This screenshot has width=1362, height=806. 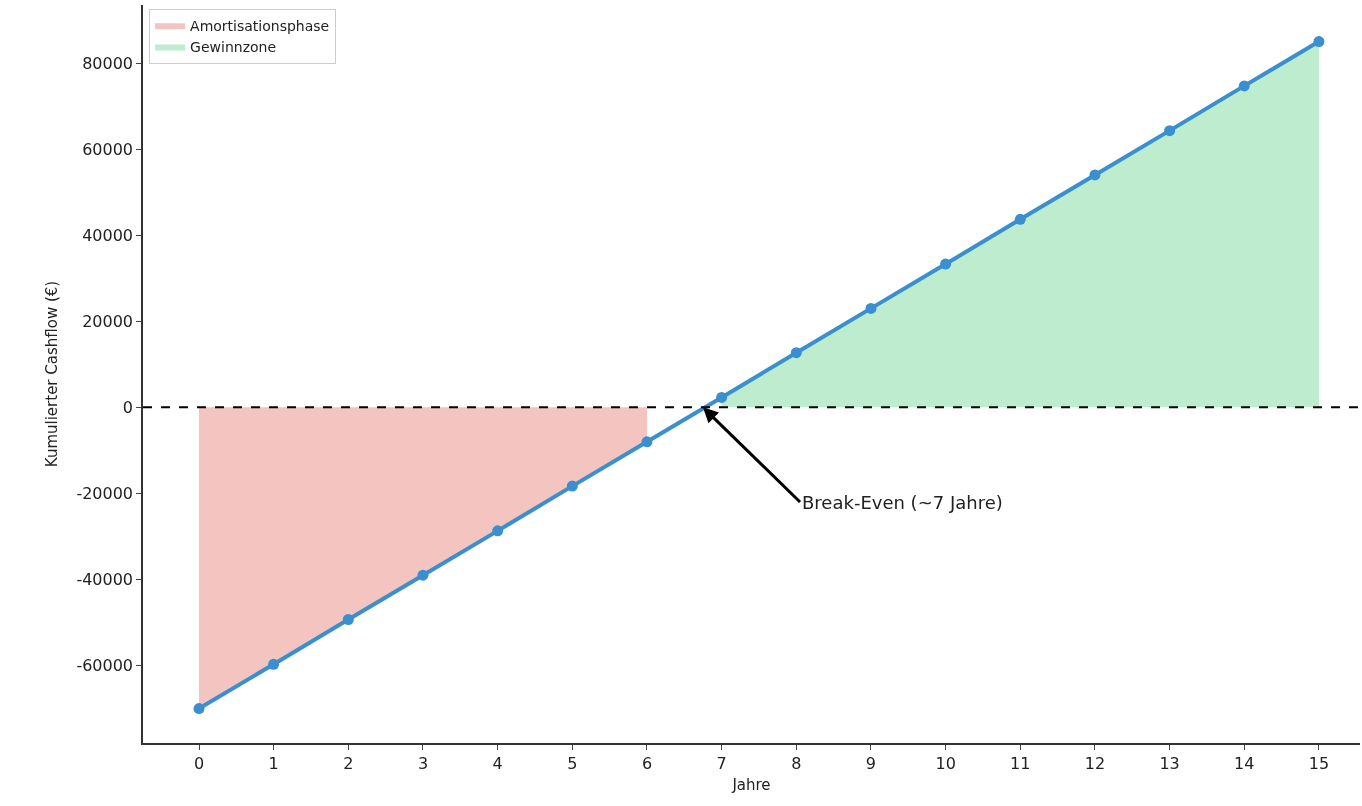 What do you see at coordinates (233, 46) in the screenshot?
I see `legend-label: Gewinnzone` at bounding box center [233, 46].